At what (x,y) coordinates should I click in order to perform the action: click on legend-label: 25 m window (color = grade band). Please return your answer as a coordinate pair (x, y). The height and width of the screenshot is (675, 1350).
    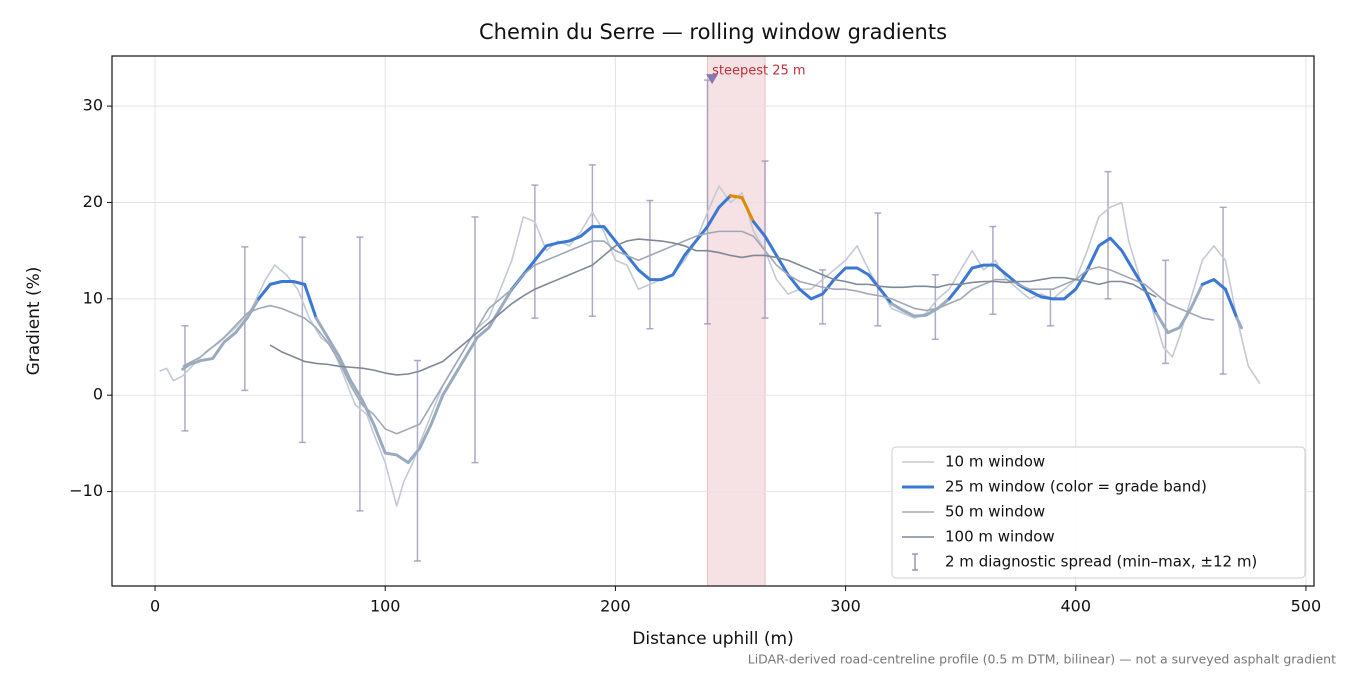
    Looking at the image, I should click on (1076, 487).